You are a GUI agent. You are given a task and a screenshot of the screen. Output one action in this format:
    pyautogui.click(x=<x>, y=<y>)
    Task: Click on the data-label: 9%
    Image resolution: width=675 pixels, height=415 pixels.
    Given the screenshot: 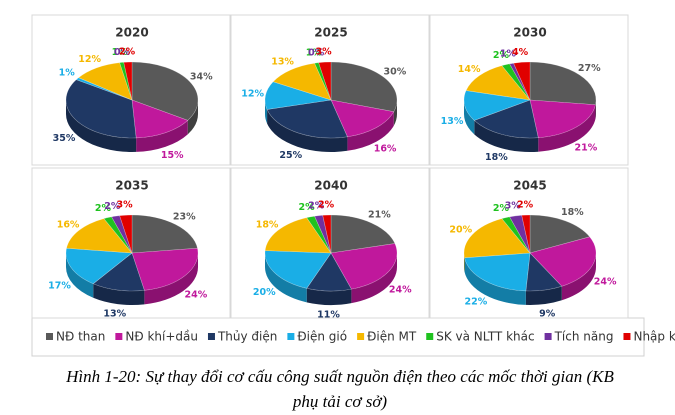 What is the action you would take?
    pyautogui.click(x=547, y=313)
    